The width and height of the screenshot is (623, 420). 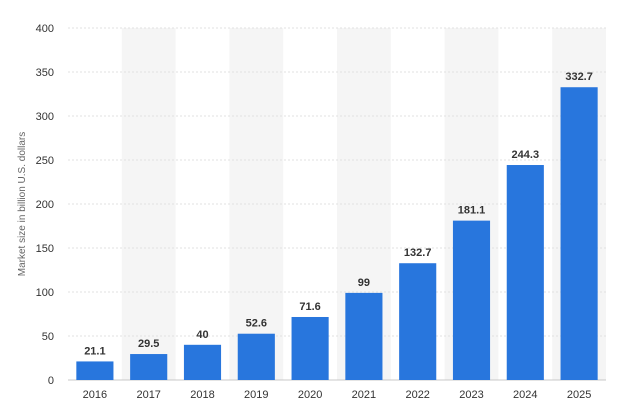 I want to click on data-label: 332.7, so click(x=579, y=77).